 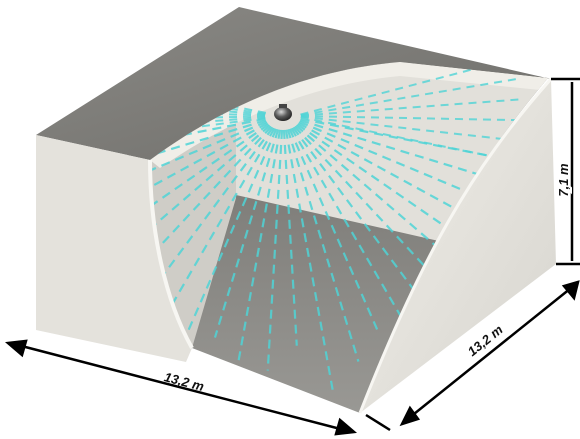 What do you see at coordinates (563, 180) in the screenshot?
I see `height-label: 7,1 m` at bounding box center [563, 180].